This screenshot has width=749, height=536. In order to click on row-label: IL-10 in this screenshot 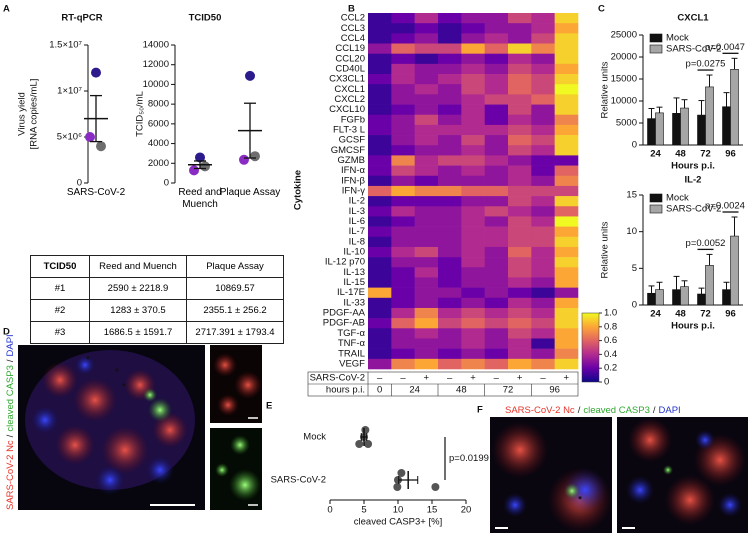, I will do `click(354, 252)`.